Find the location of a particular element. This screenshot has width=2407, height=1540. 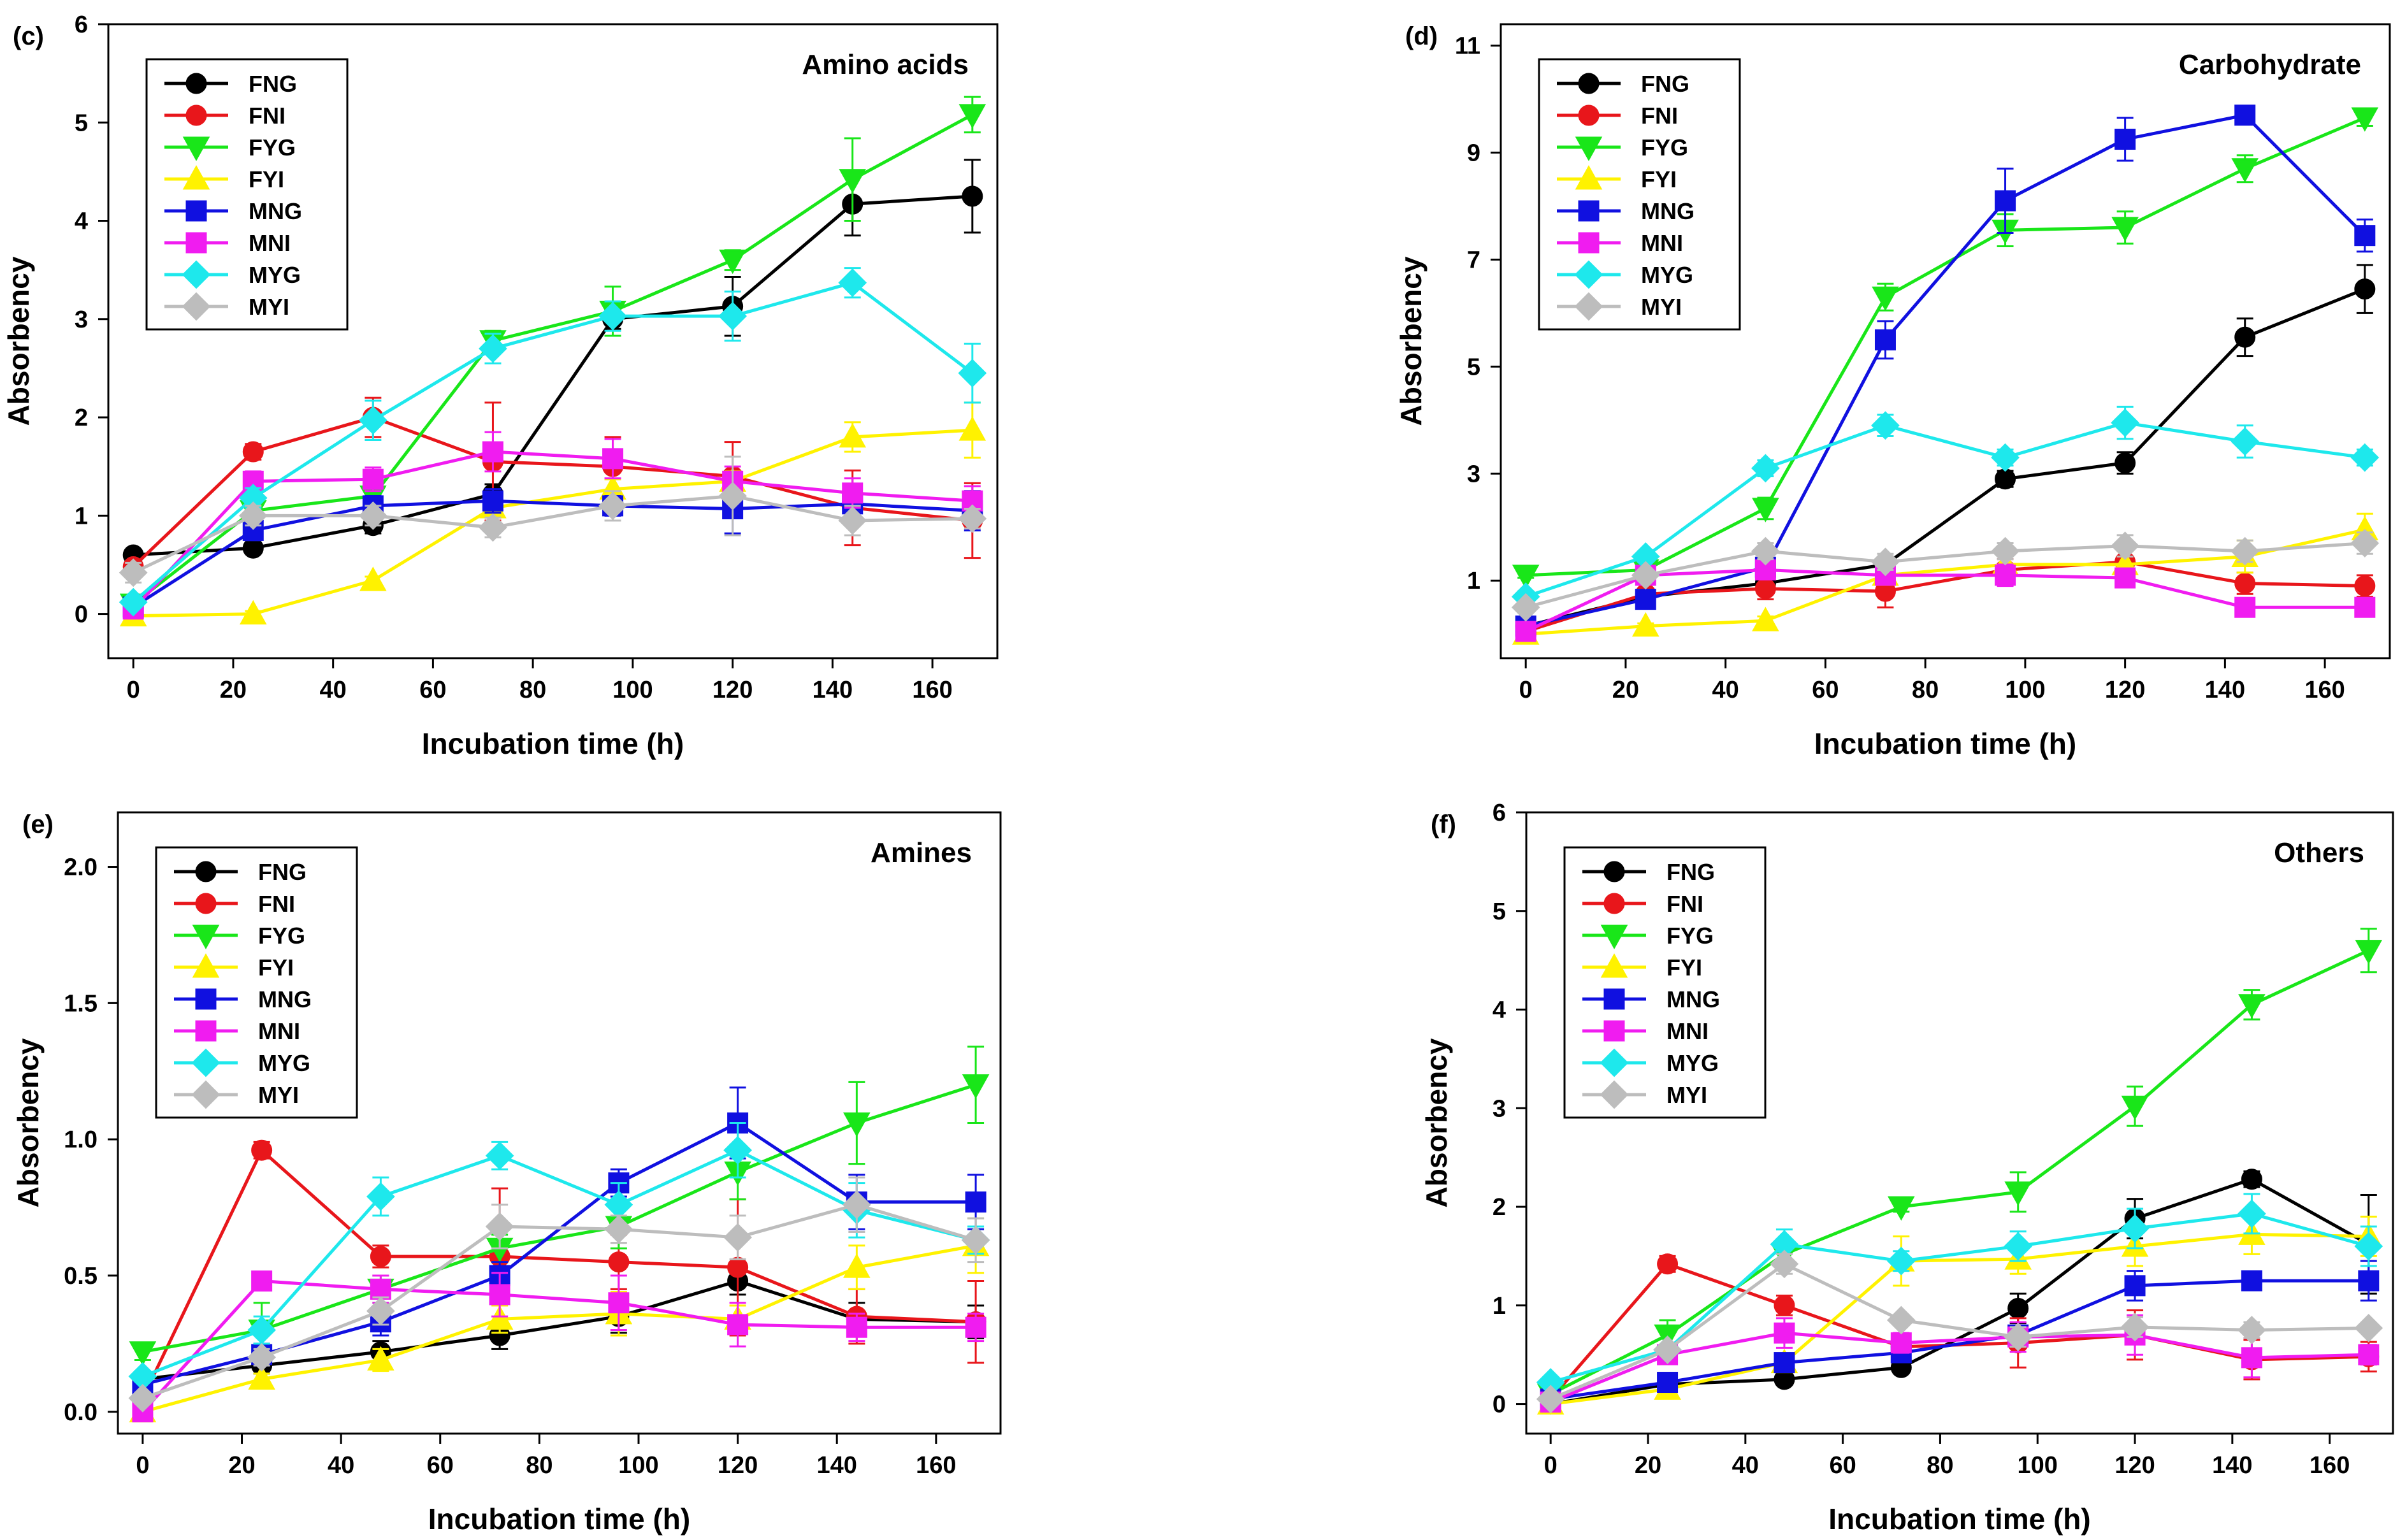

legend-label: FYI is located at coordinates (1684, 967).